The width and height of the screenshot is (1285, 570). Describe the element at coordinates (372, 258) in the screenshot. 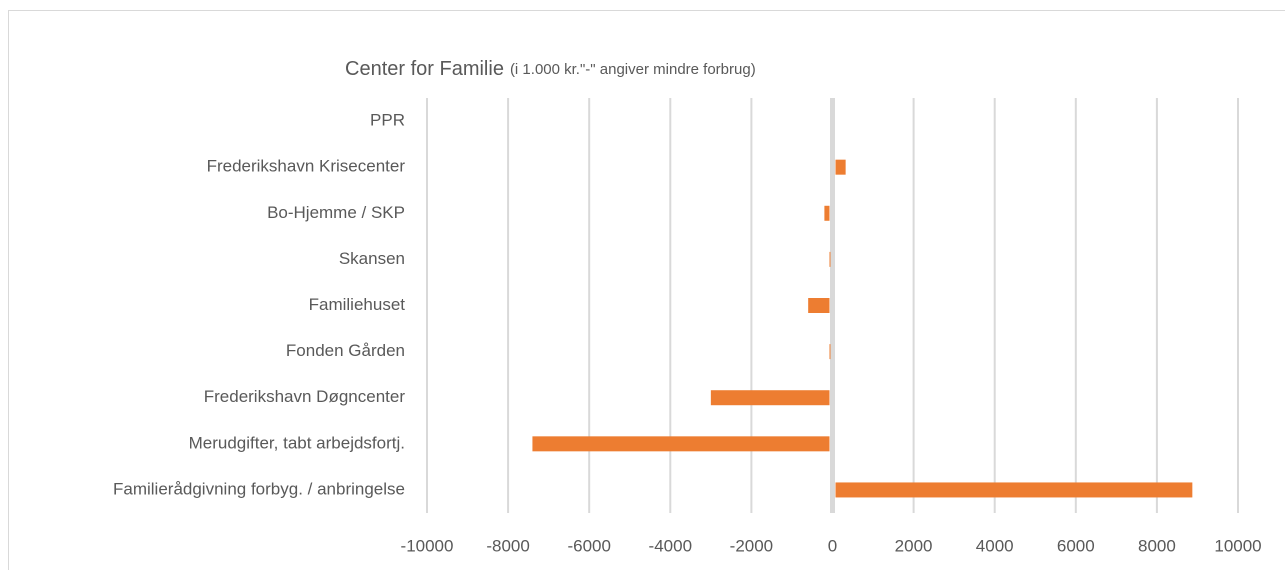

I see `y-tick-label: Skansen` at that location.